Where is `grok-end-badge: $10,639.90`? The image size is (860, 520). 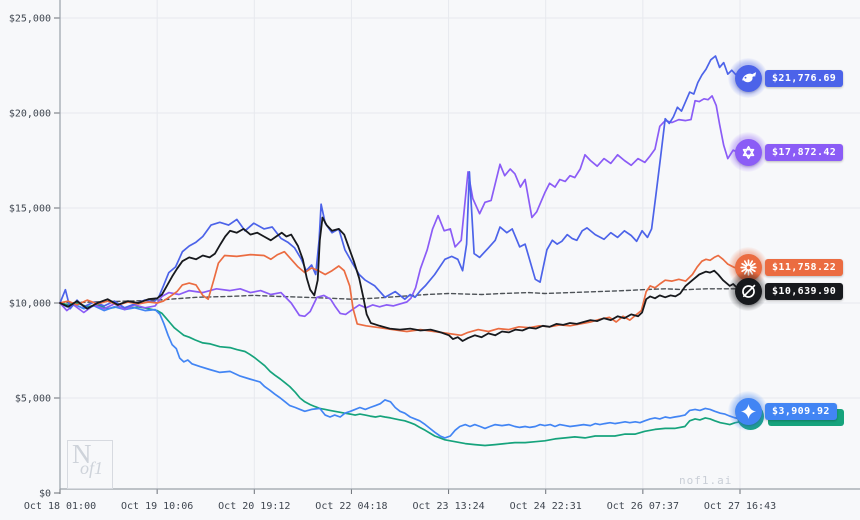 grok-end-badge: $10,639.90 is located at coordinates (786, 291).